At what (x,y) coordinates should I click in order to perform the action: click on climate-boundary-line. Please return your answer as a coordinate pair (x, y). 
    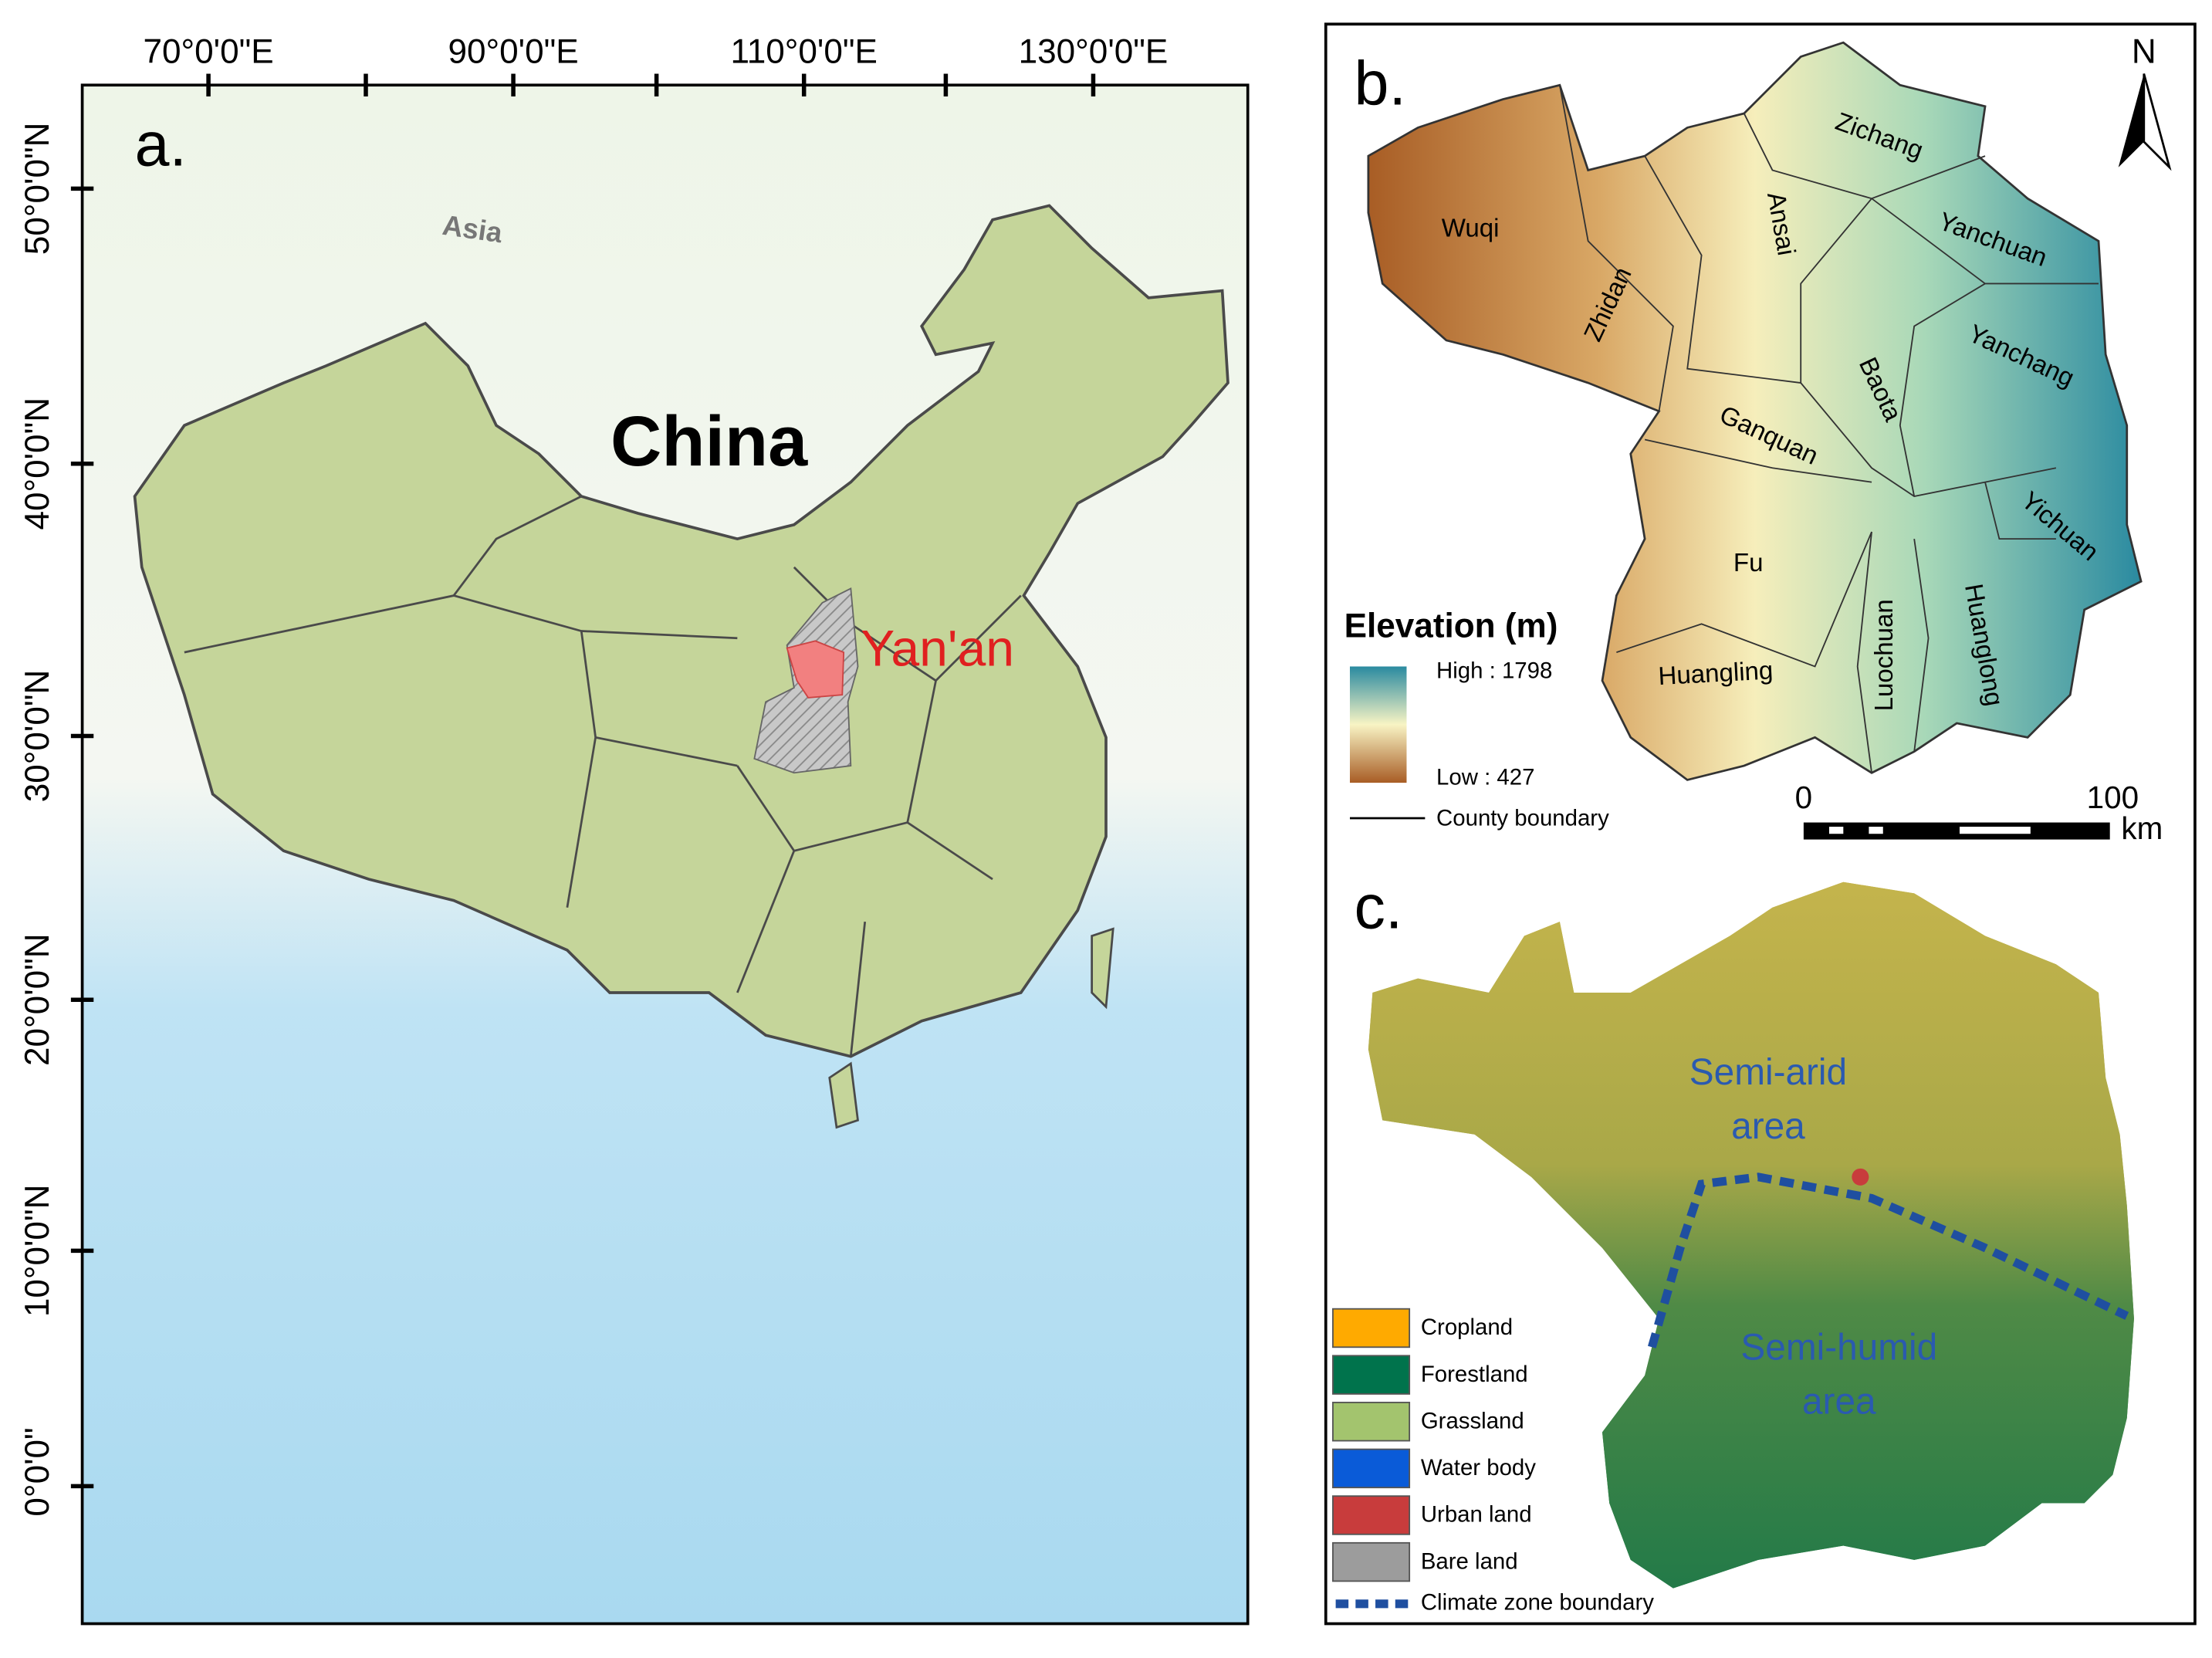
    Looking at the image, I should click on (1888, 1260).